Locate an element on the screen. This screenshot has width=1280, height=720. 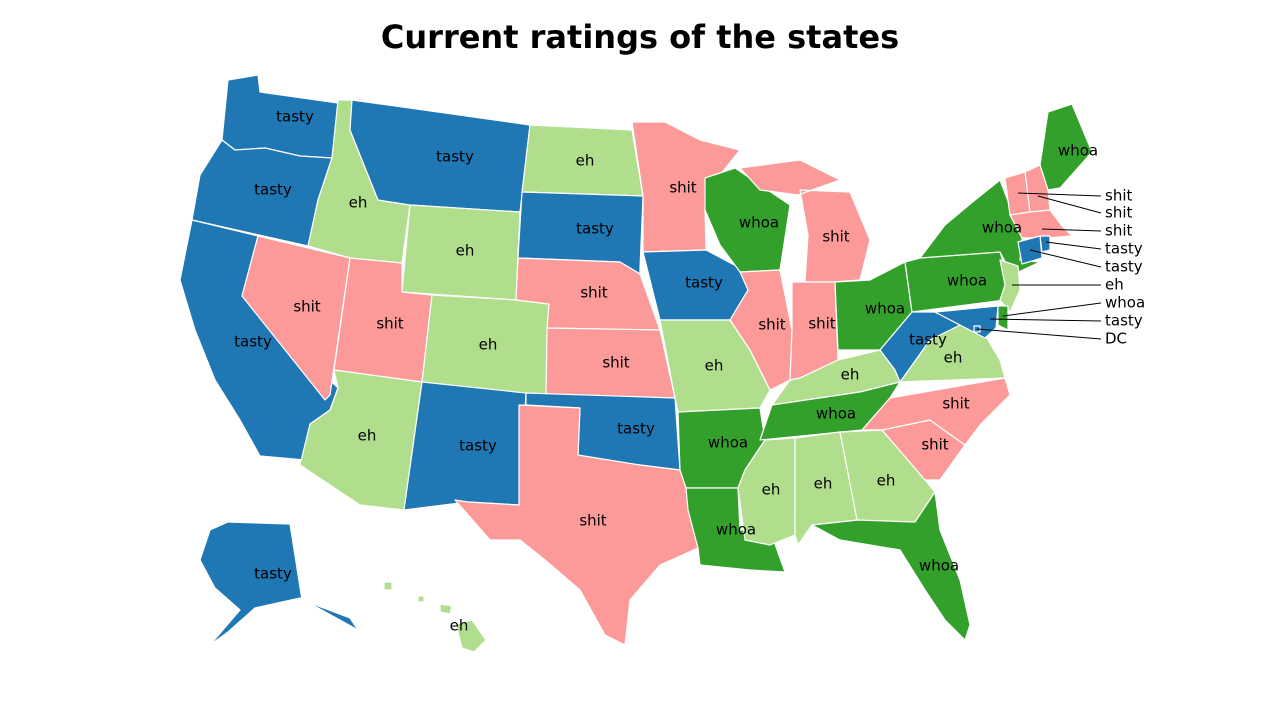
state-nh is located at coordinates (1037, 188).